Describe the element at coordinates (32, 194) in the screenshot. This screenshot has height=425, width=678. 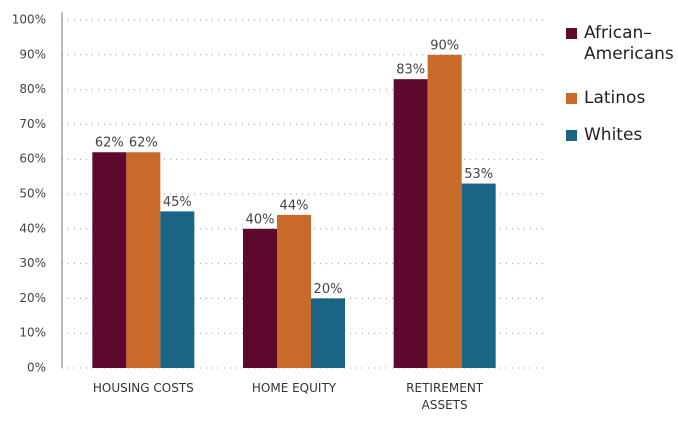
I see `y-tick-label: 50%` at that location.